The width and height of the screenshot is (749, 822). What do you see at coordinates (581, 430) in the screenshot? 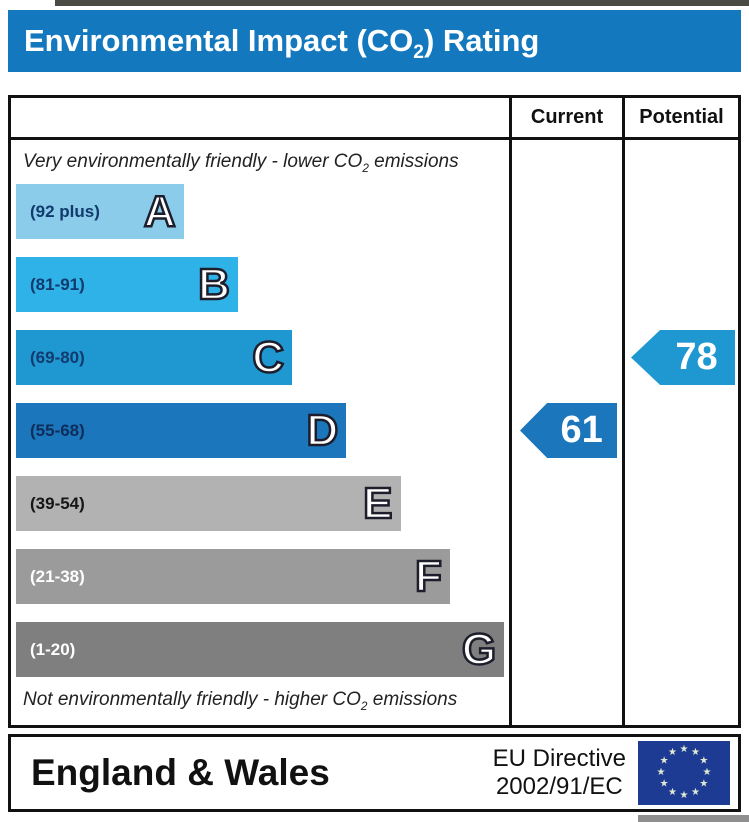
I see `current-rating-value: 61` at bounding box center [581, 430].